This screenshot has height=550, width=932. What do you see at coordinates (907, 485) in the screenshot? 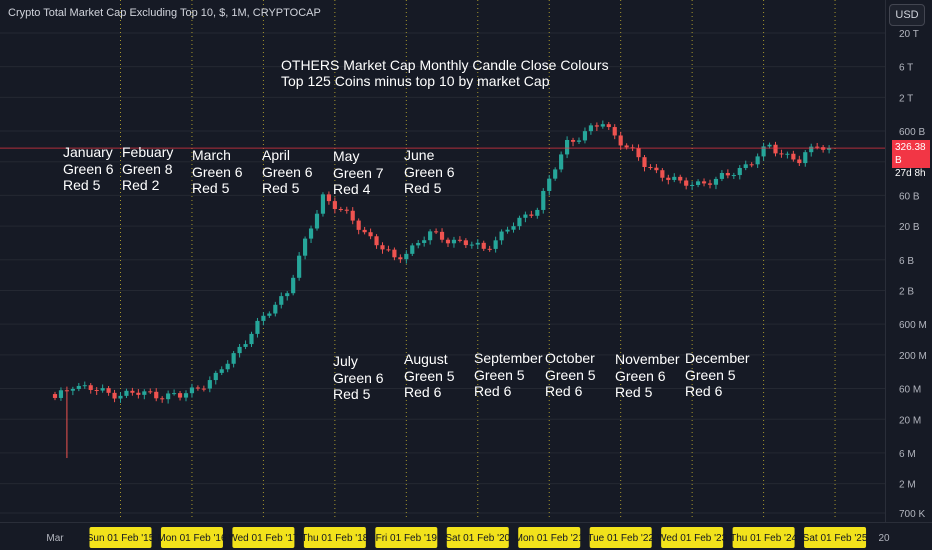
I see `y-tick-label: 2 M` at bounding box center [907, 485].